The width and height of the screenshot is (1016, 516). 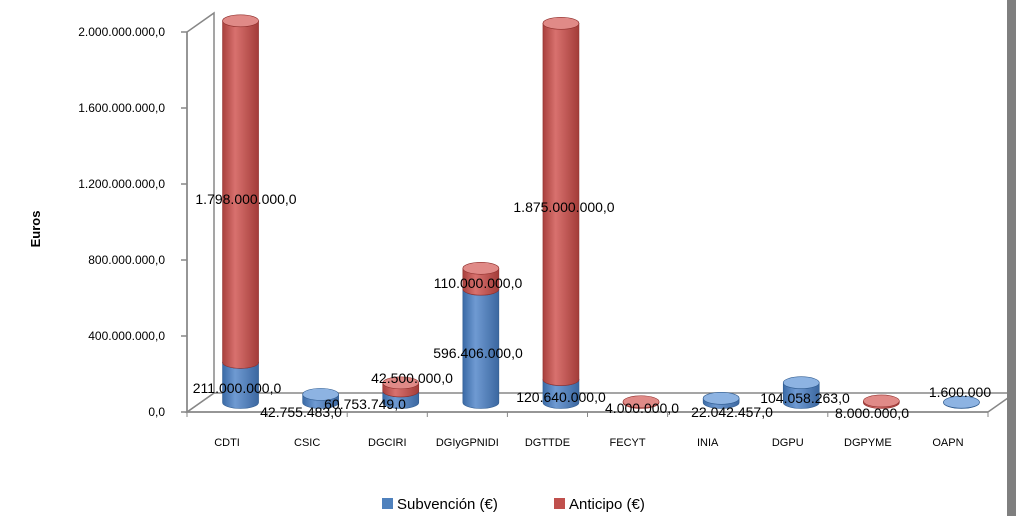 What do you see at coordinates (868, 443) in the screenshot?
I see `x-tick-label: DGPYME` at bounding box center [868, 443].